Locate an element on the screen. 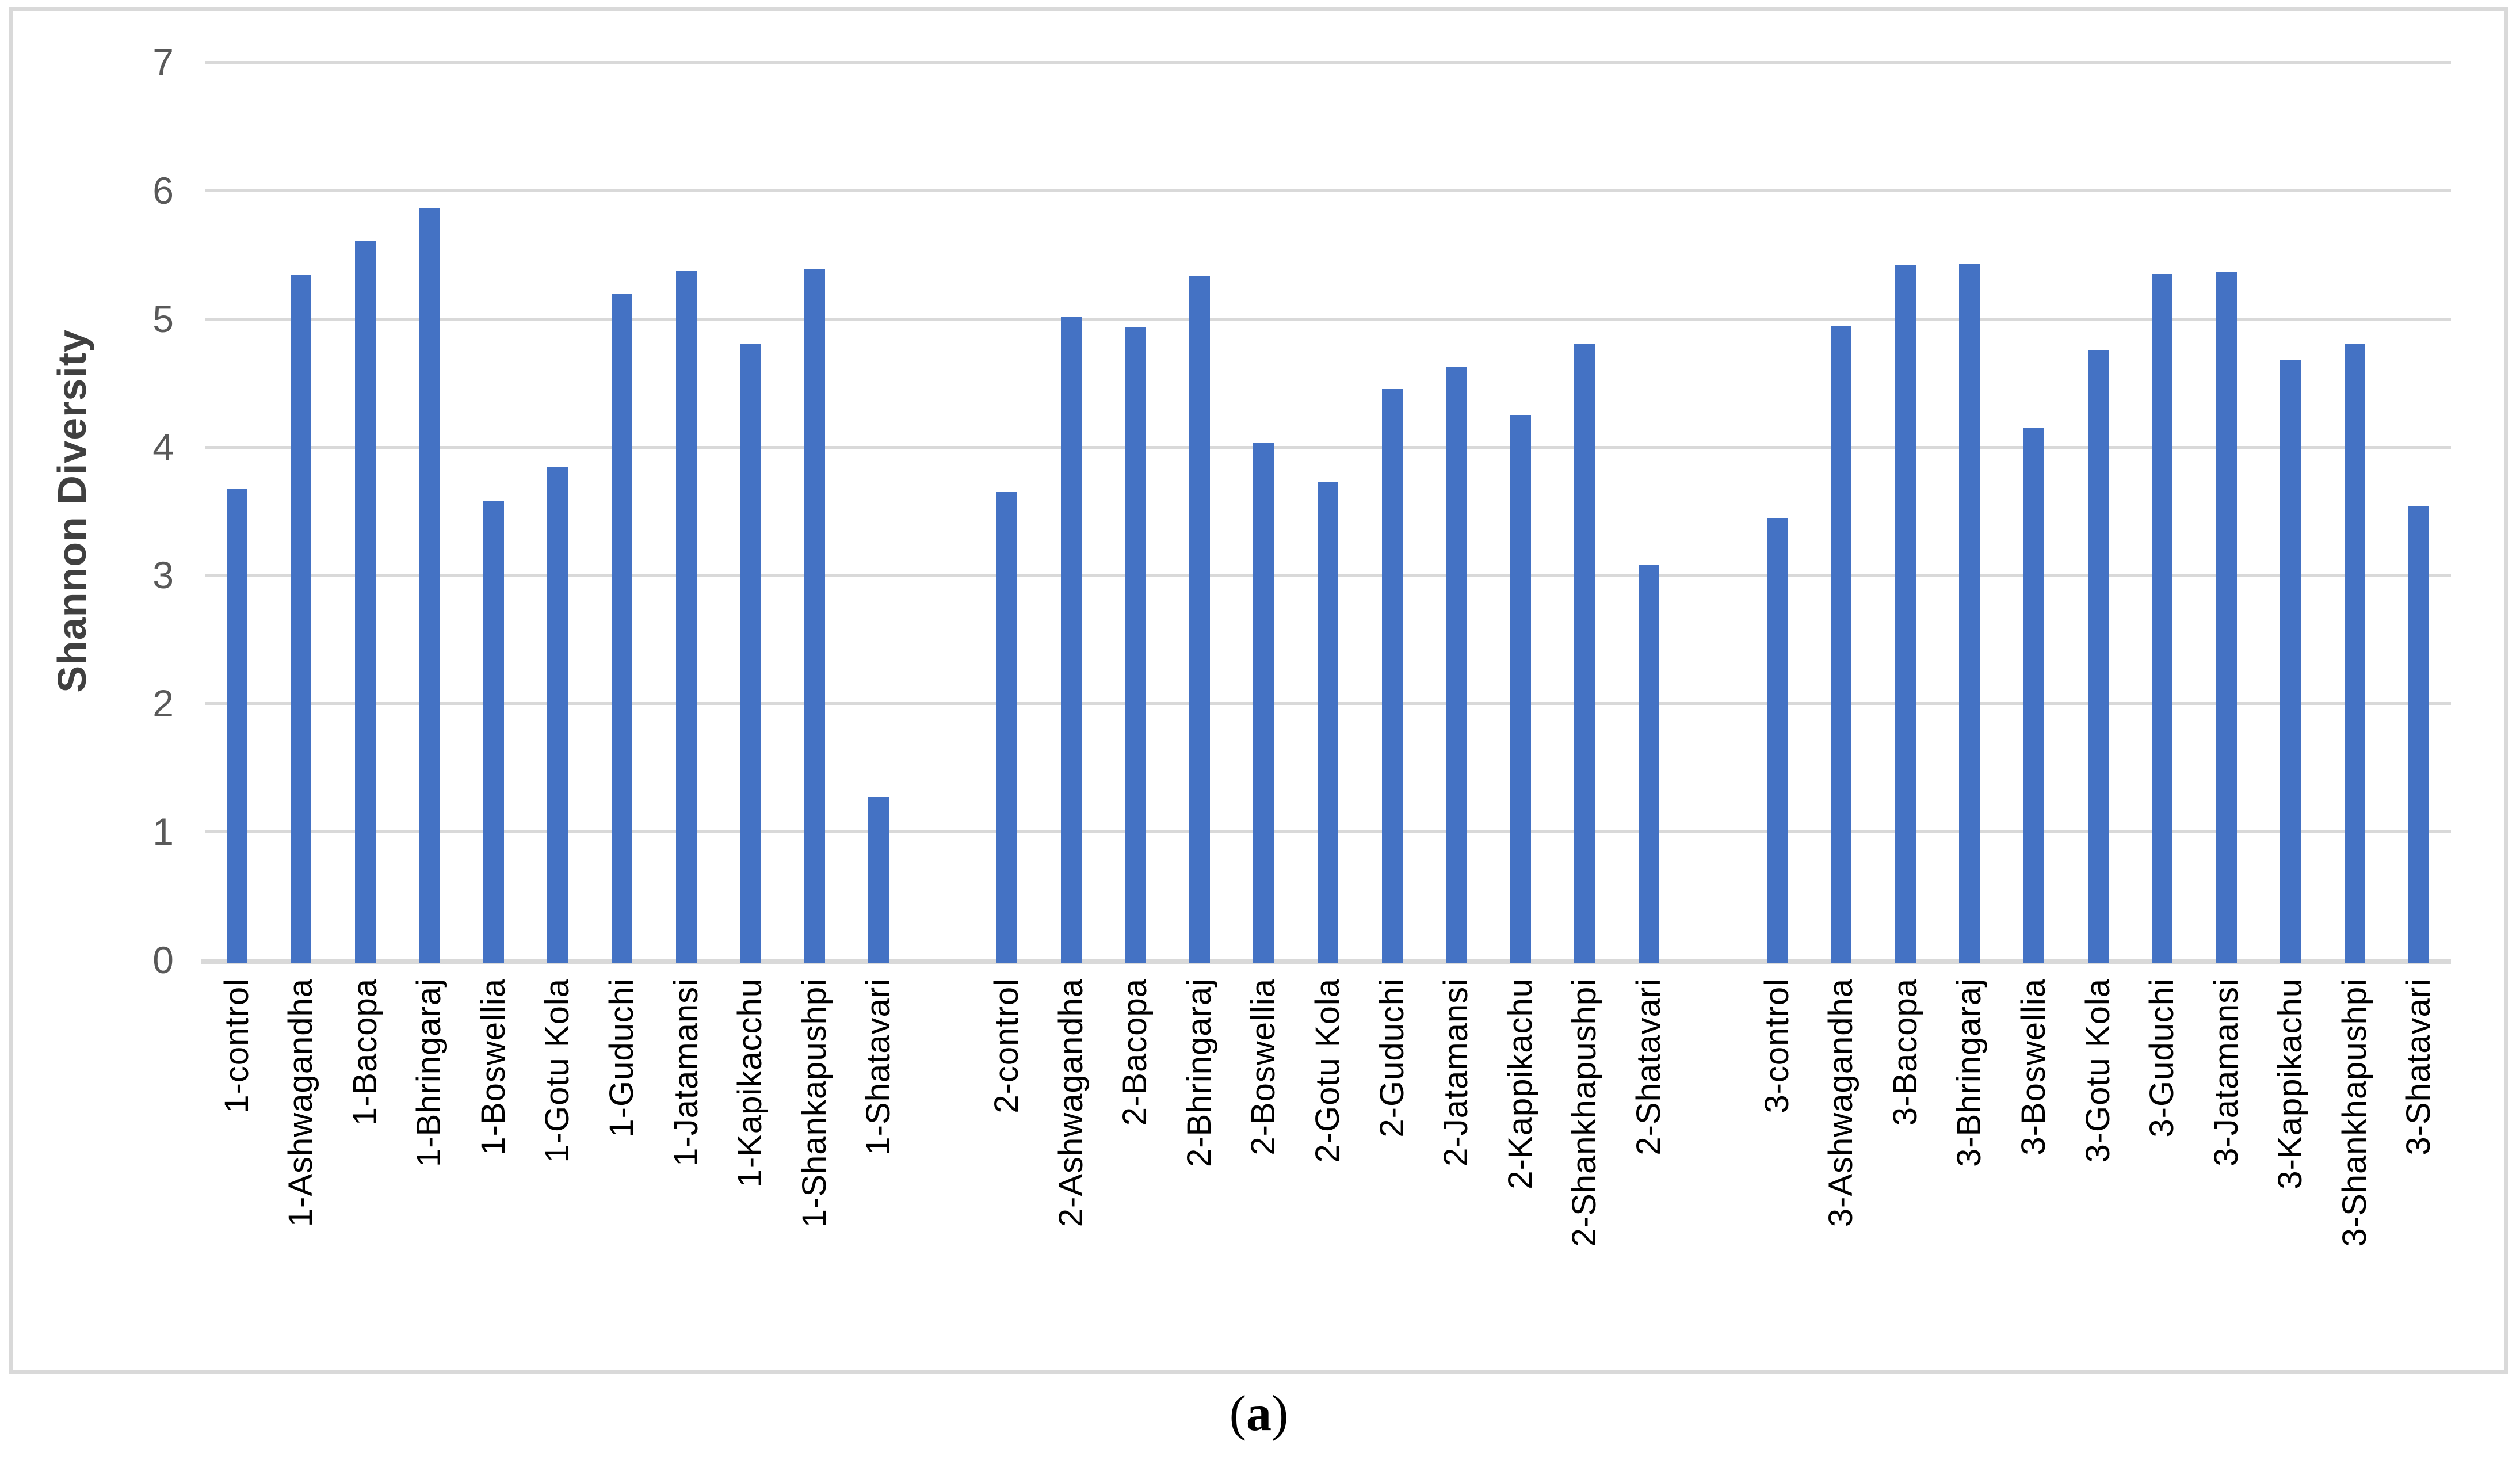 The height and width of the screenshot is (1464, 2520). x-tick-label-3-Kappikachu: 3-Kappikachu is located at coordinates (2290, 1084).